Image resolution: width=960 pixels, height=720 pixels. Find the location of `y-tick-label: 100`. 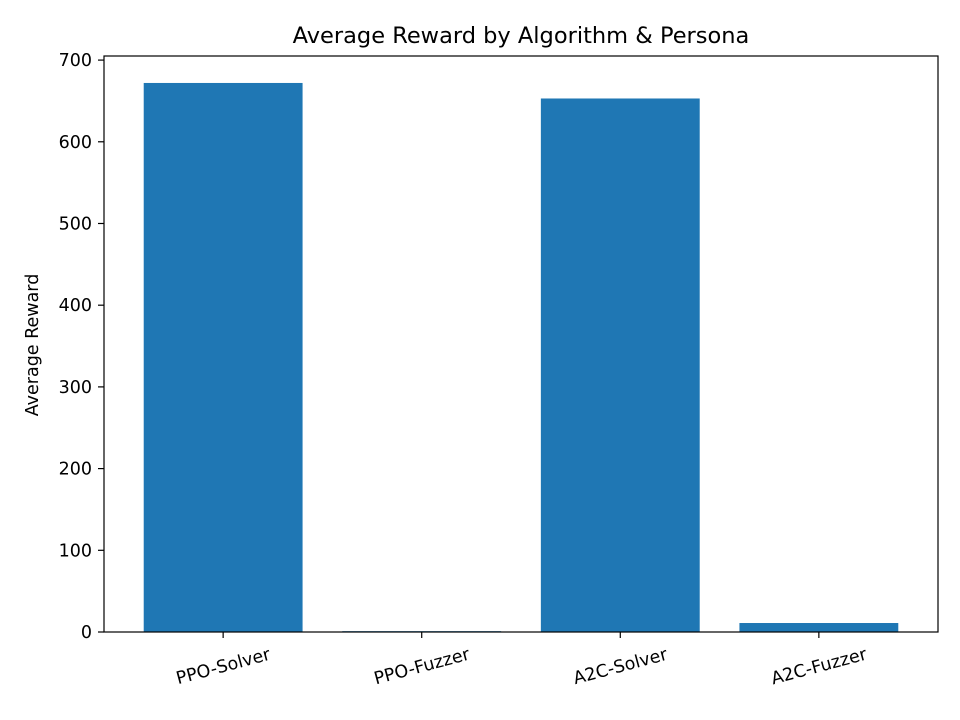

y-tick-label: 100 is located at coordinates (75, 551).